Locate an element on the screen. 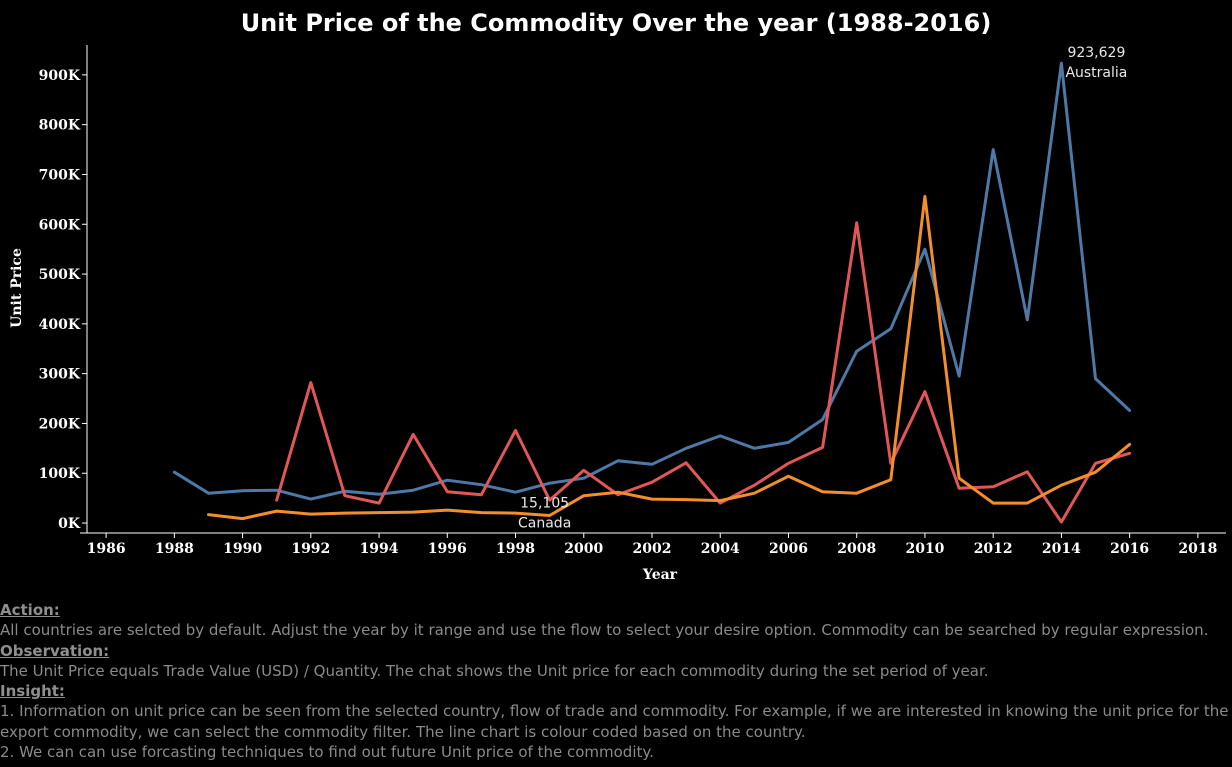 Image resolution: width=1232 pixels, height=767 pixels. x-tick-label: 1992 is located at coordinates (310, 549).